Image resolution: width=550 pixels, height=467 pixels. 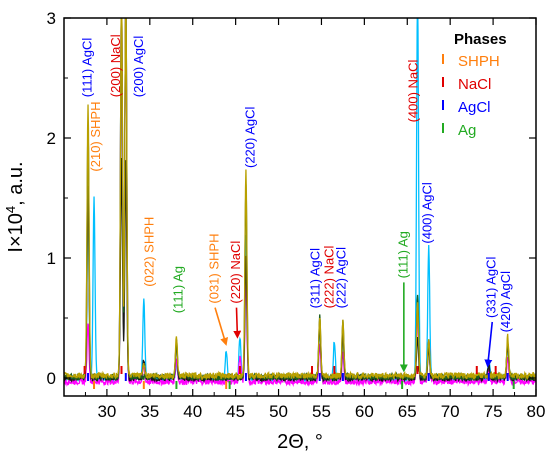 What do you see at coordinates (86, 68) in the screenshot?
I see `peak-annotation: (111) AgCl` at bounding box center [86, 68].